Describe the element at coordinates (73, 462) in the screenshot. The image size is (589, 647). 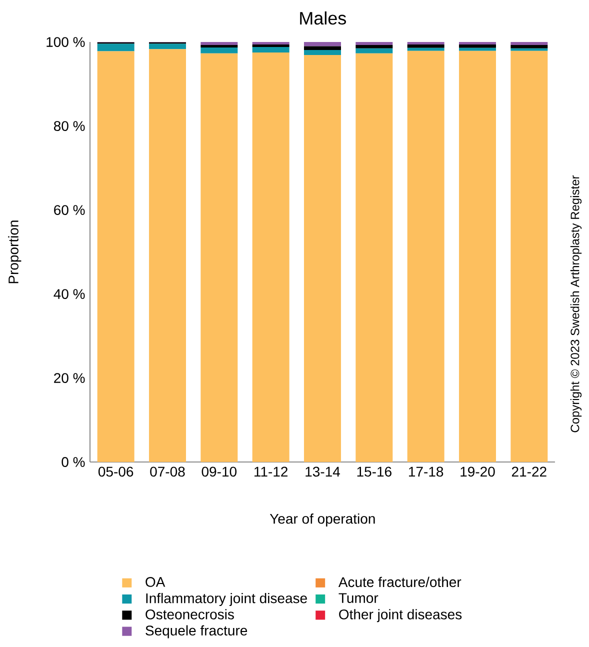
I see `y-tick-label: 0 %` at that location.